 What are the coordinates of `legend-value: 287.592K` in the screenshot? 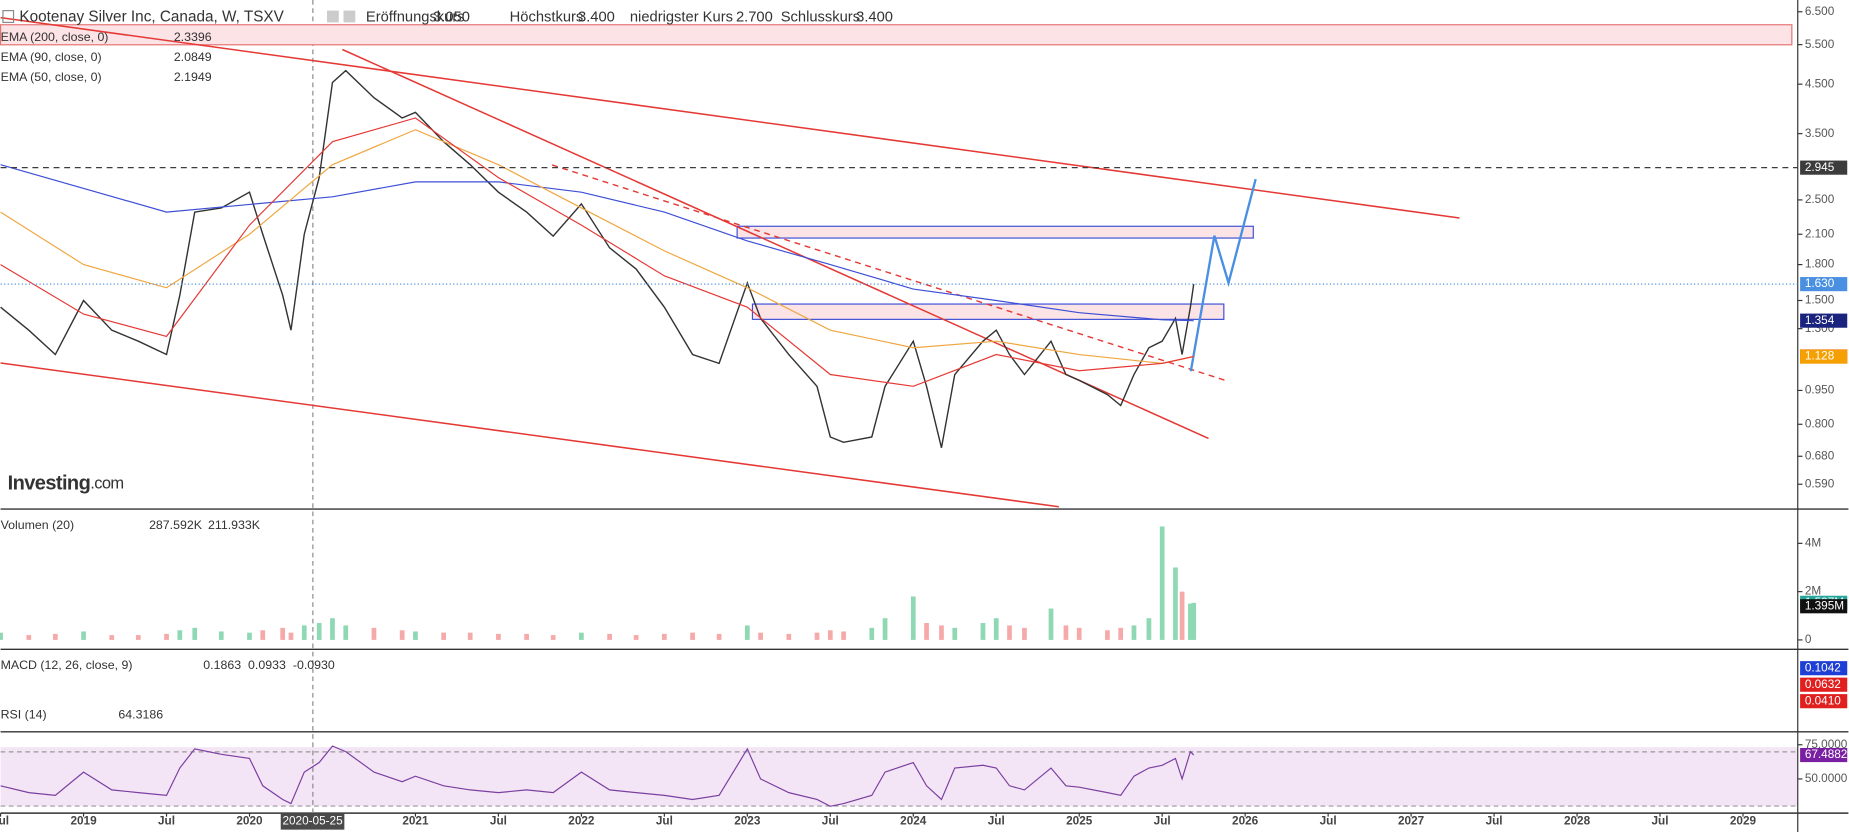 It's located at (176, 525).